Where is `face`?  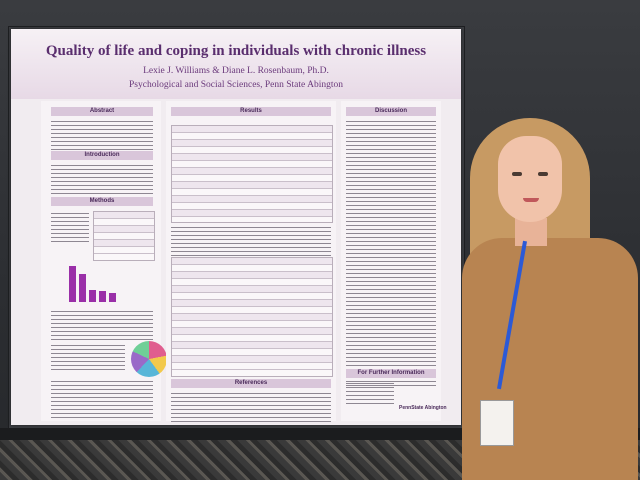
face is located at coordinates (530, 179).